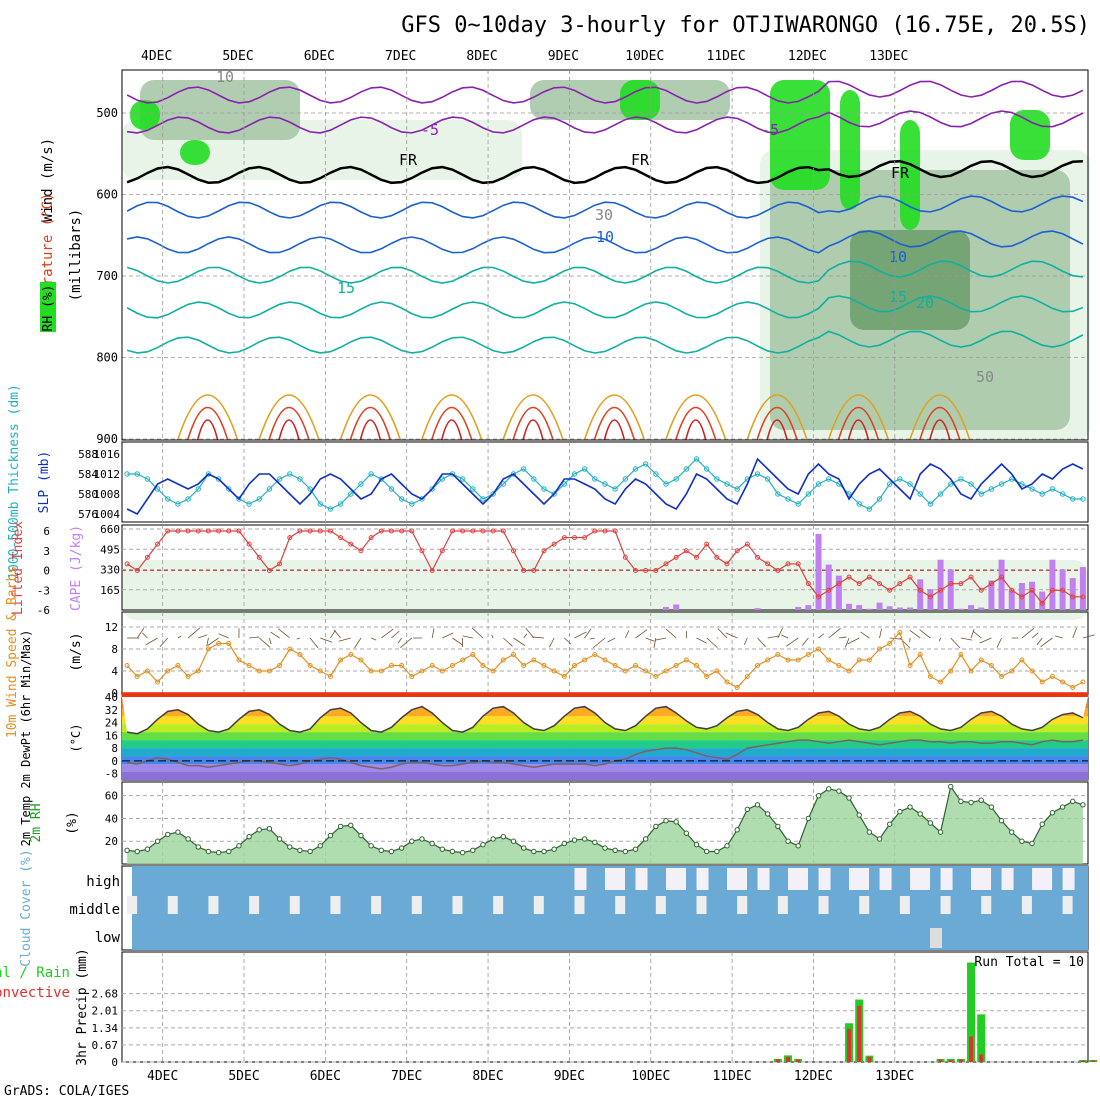 This screenshot has height=1100, width=1100. I want to click on date-label-bottom: 12DEC, so click(813, 1076).